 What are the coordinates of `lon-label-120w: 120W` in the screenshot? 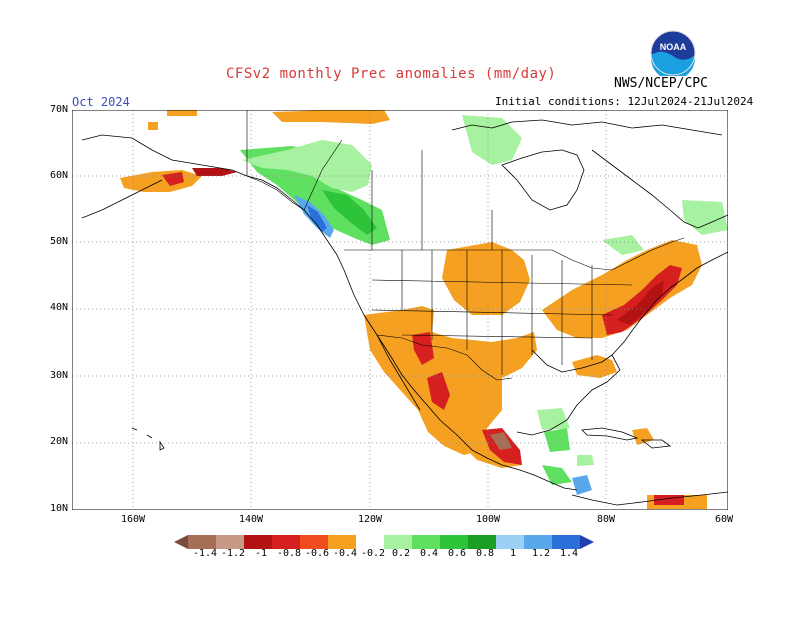 It's located at (370, 519).